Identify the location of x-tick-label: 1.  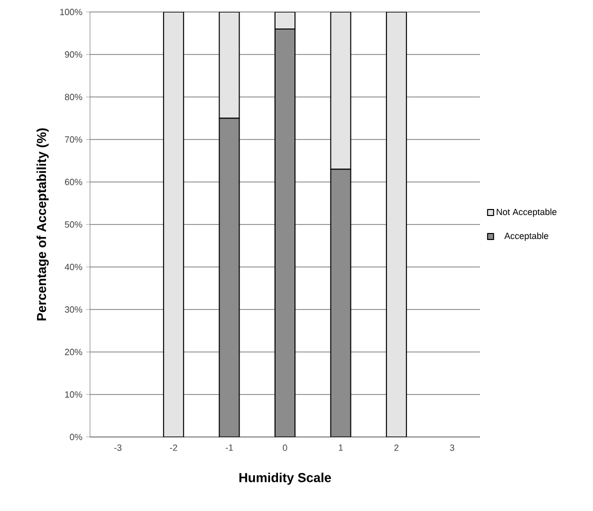
(340, 447).